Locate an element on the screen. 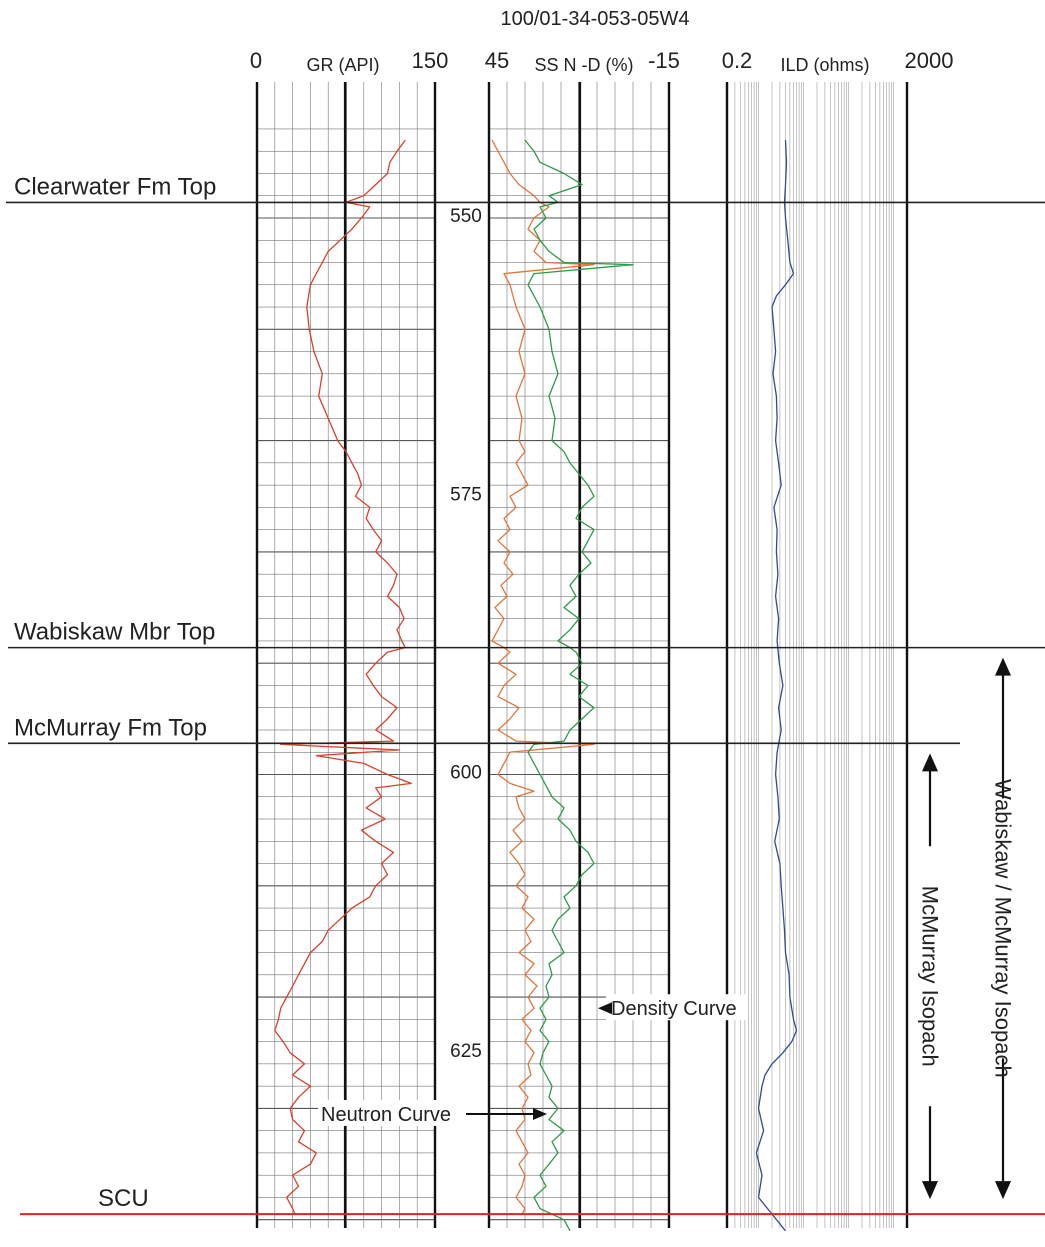 The width and height of the screenshot is (1045, 1247). chart-title: 100/01-34-053-05W4 is located at coordinates (594, 19).